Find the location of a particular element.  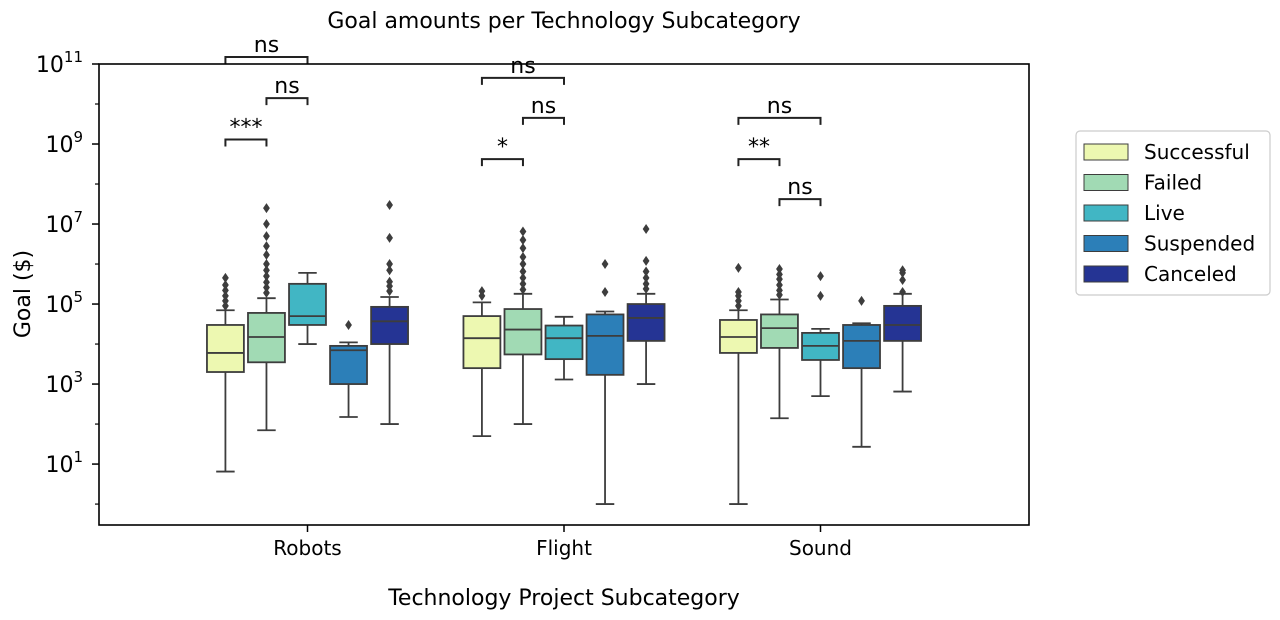

legend-item-successful: Successful is located at coordinates (1166, 152).